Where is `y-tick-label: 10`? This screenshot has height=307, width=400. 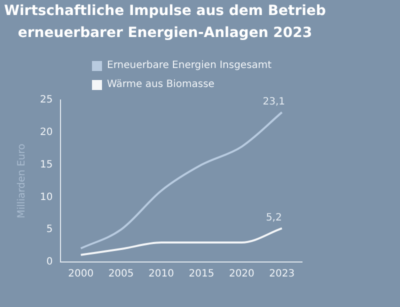 y-tick-label: 10 is located at coordinates (46, 197).